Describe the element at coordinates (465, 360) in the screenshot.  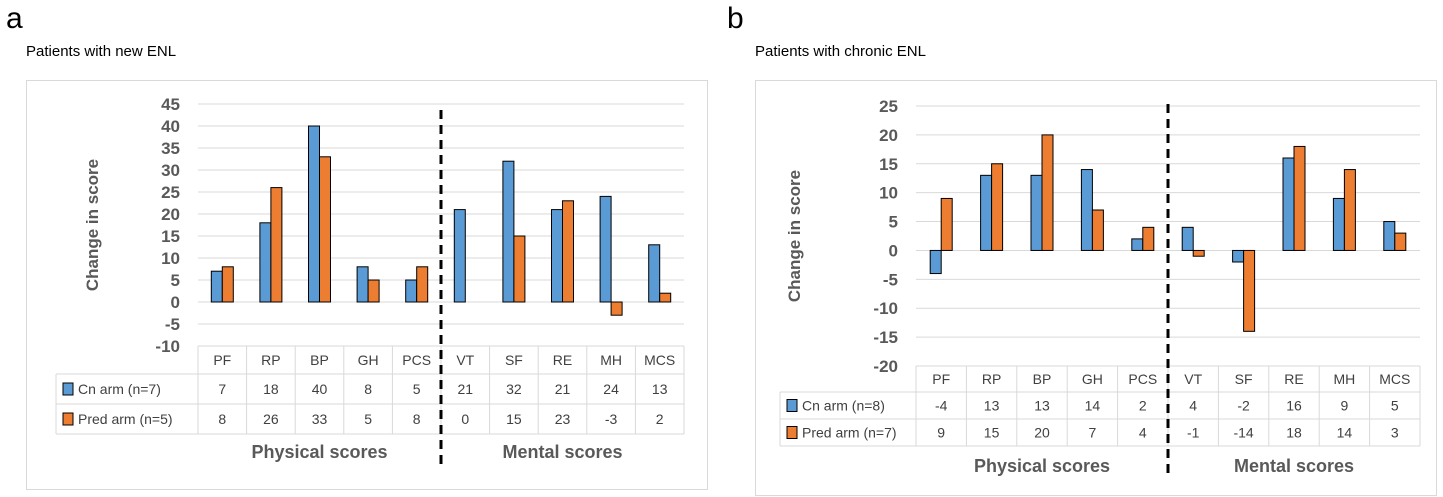
I see `category-label: VT` at that location.